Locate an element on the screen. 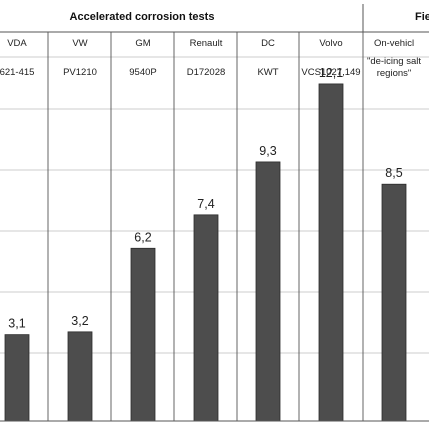  standard-label-5: KWT is located at coordinates (267, 72).